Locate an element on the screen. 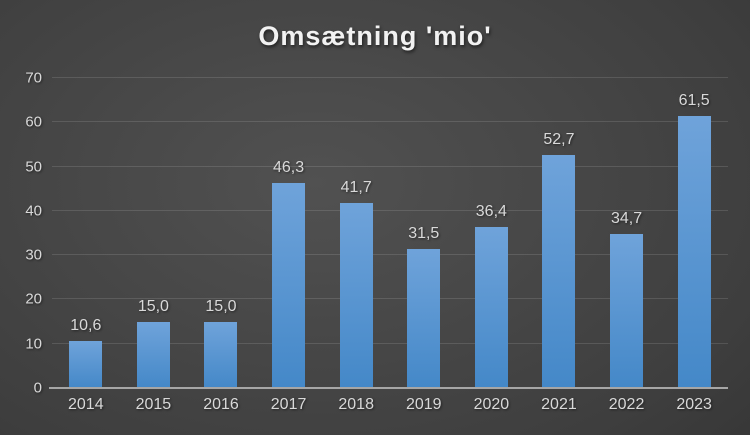 This screenshot has height=435, width=750. y-tick-label: 20 is located at coordinates (33, 299).